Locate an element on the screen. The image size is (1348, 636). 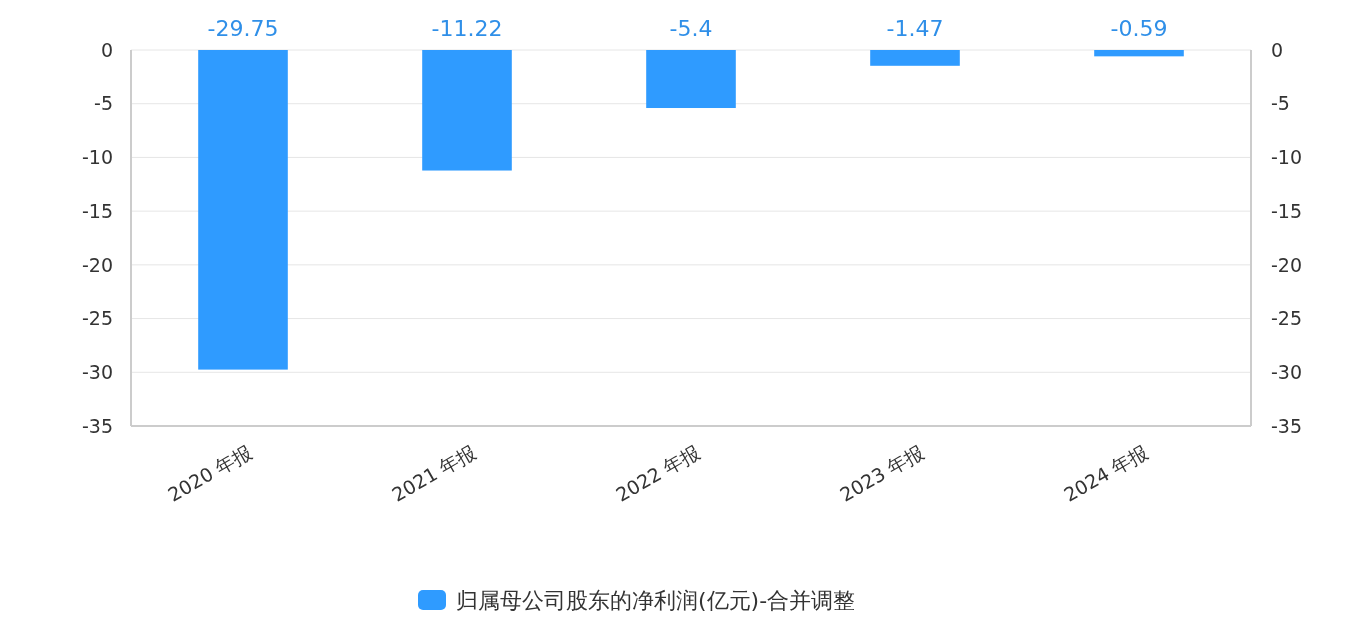
y2-tick-label: -25 is located at coordinates (1287, 318).